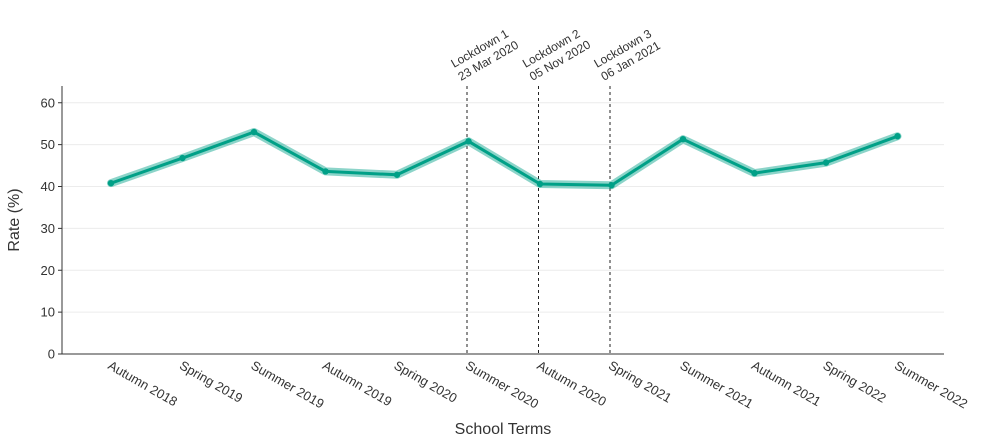 Image resolution: width=987 pixels, height=446 pixels. I want to click on x-tick-label: Autumn 2020, so click(572, 384).